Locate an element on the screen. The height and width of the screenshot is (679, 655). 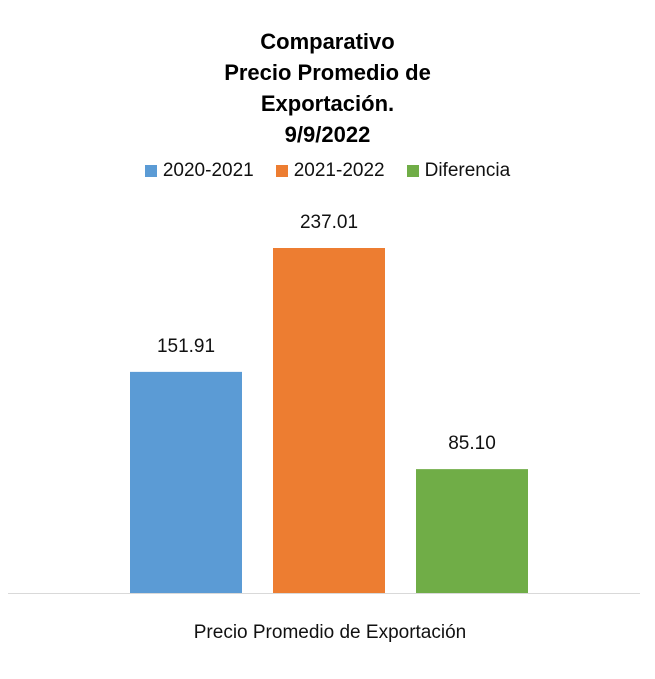
legend: 2020-2021 2021-2022 Diferencia is located at coordinates (327, 171).